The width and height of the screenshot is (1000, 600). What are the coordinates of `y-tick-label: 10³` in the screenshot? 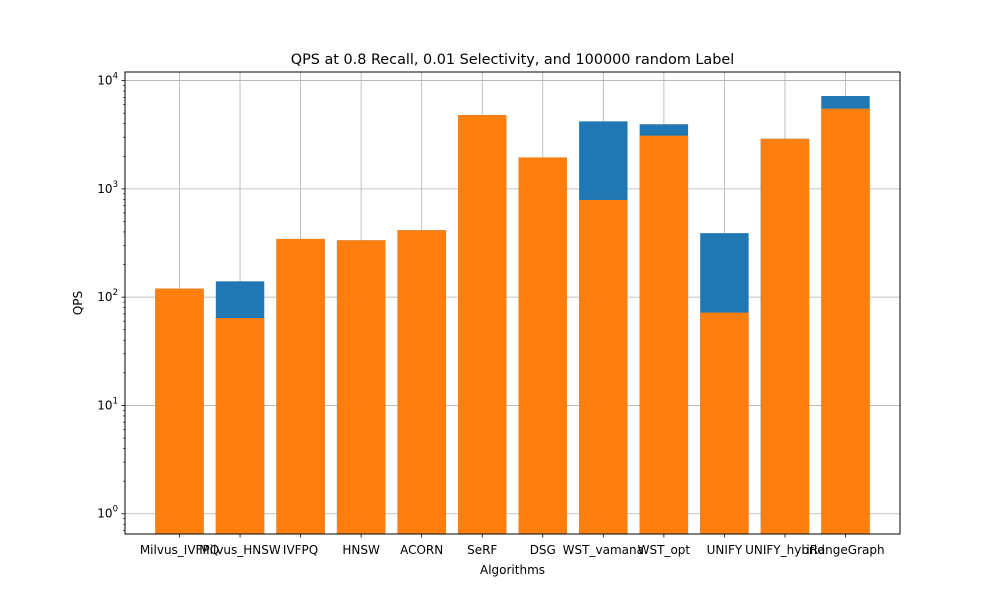 It's located at (107, 188).